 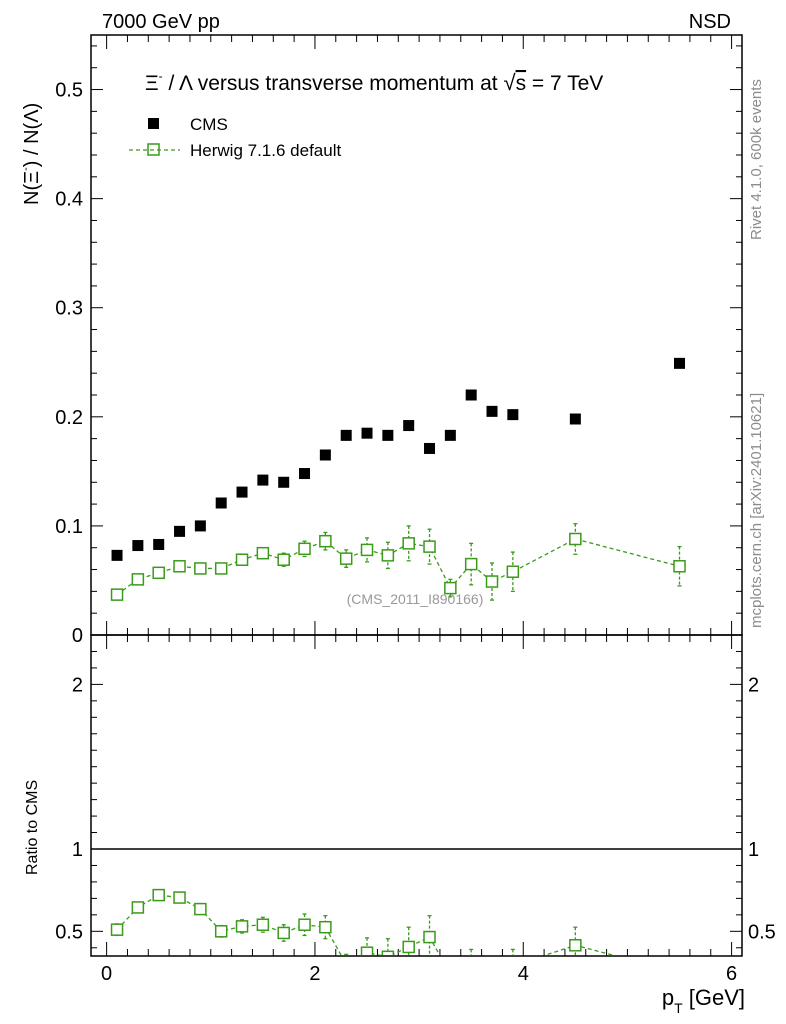 What do you see at coordinates (710, 22) in the screenshot?
I see `process-label: NSD` at bounding box center [710, 22].